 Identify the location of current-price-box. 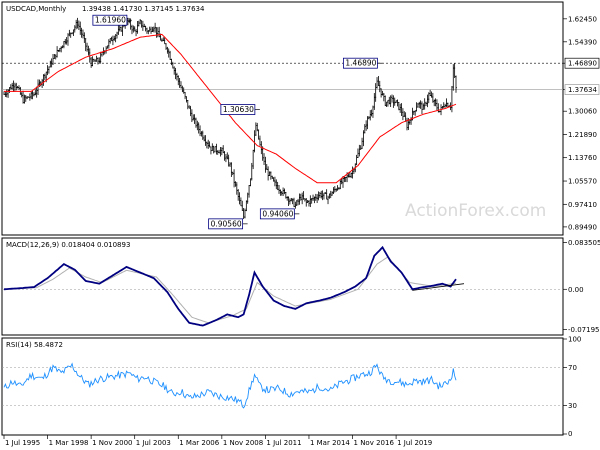
(582, 89).